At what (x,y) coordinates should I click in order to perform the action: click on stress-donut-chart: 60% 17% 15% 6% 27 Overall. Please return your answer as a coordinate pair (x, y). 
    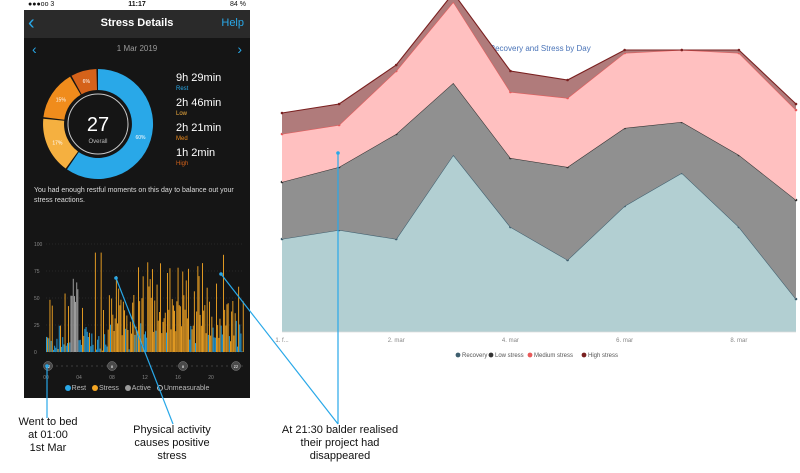
    Looking at the image, I should click on (104, 125).